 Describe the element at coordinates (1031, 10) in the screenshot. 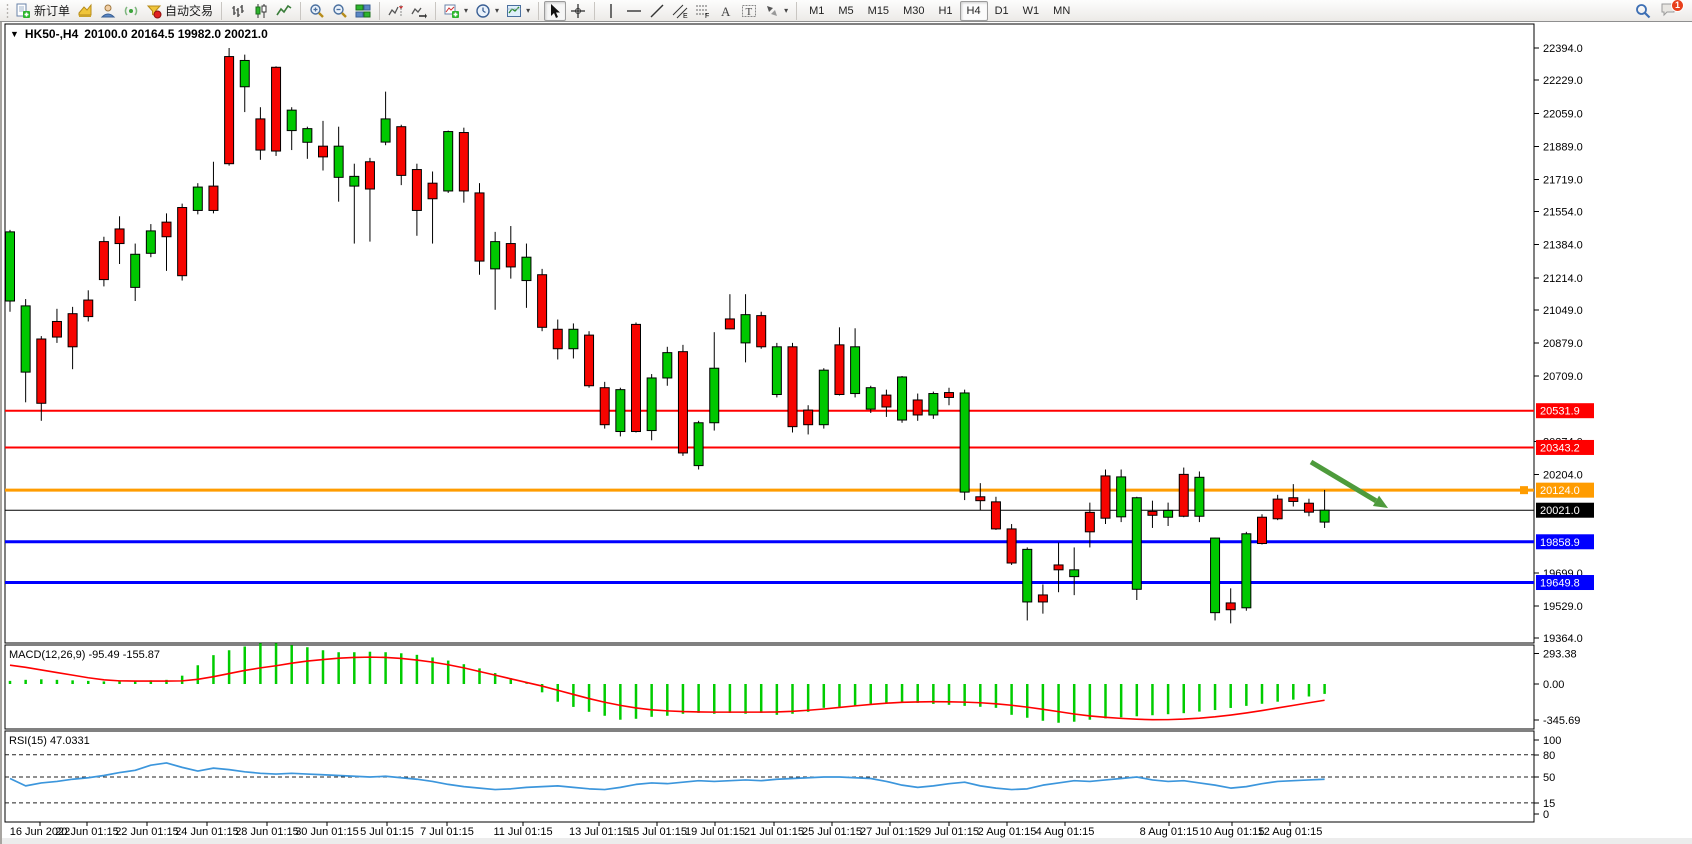

I see `timeframe-W1: W1` at that location.